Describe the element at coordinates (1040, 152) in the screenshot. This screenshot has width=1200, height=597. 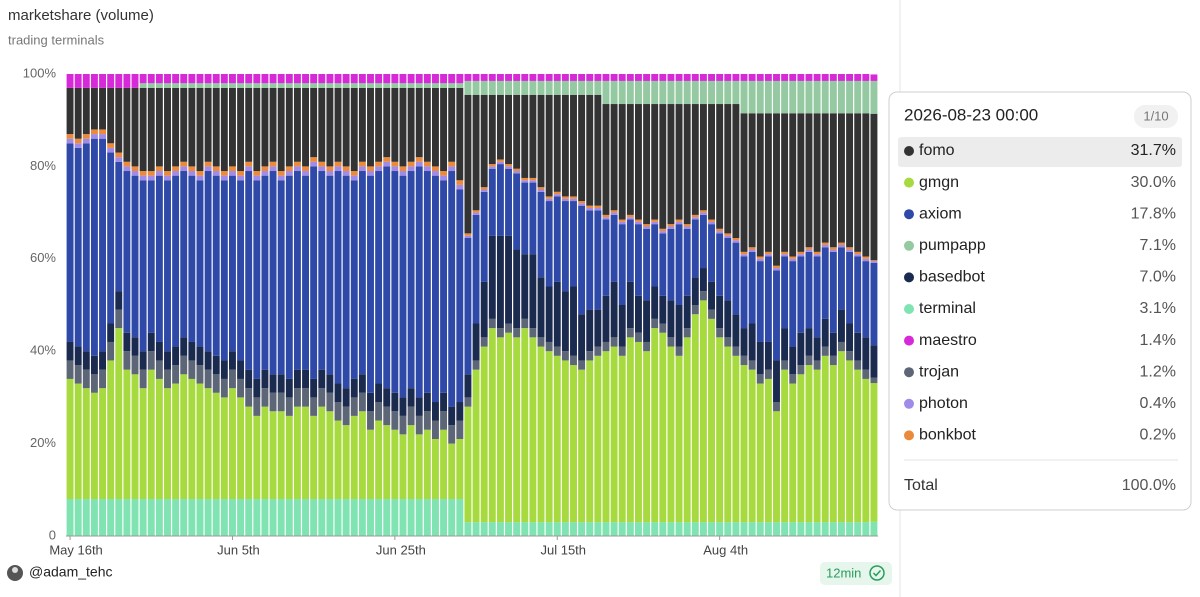
I see `row-highlight` at that location.